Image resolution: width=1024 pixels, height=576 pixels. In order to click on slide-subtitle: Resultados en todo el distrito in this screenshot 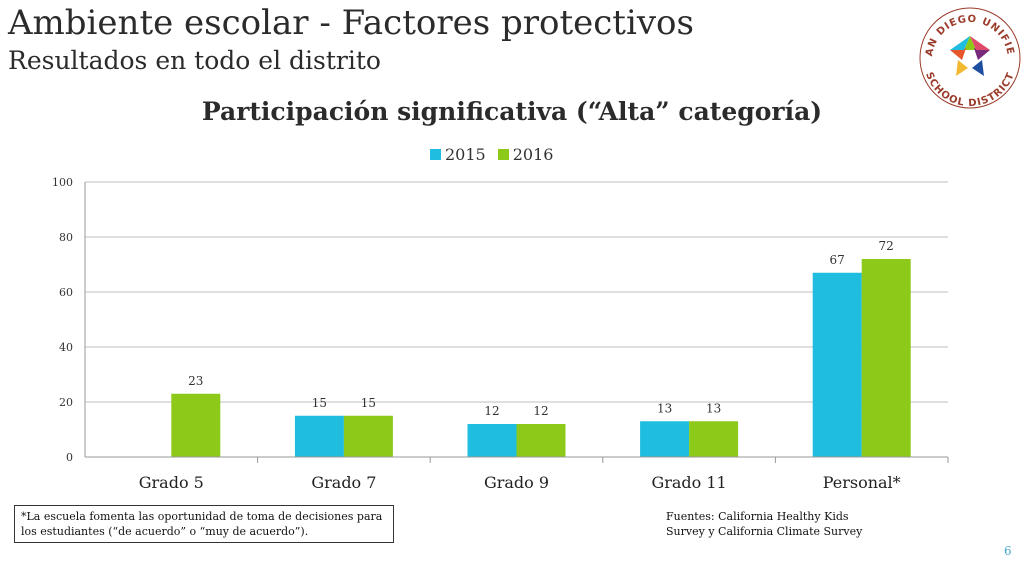, I will do `click(194, 60)`.